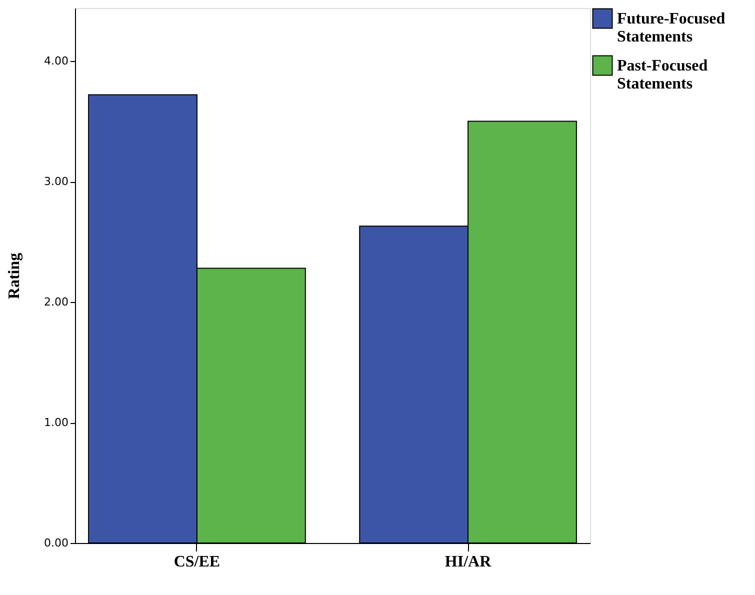 This screenshot has height=595, width=755. What do you see at coordinates (15, 276) in the screenshot?
I see `y-axis-title: Rating` at bounding box center [15, 276].